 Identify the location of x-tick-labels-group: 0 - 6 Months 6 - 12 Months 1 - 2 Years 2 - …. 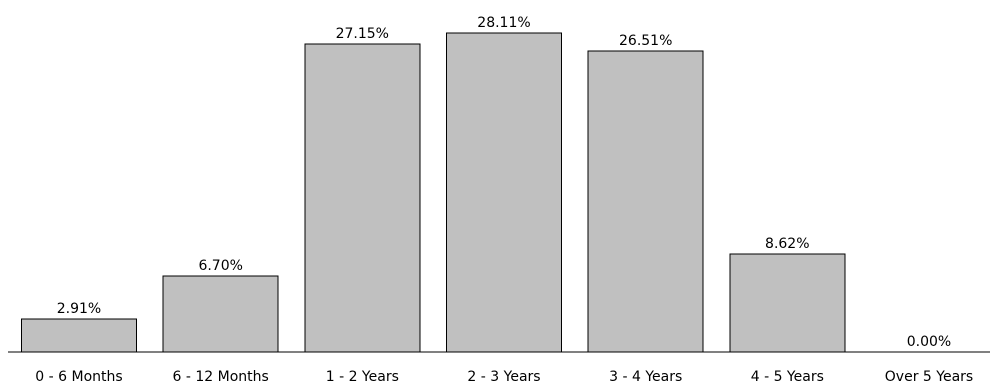
(504, 376).